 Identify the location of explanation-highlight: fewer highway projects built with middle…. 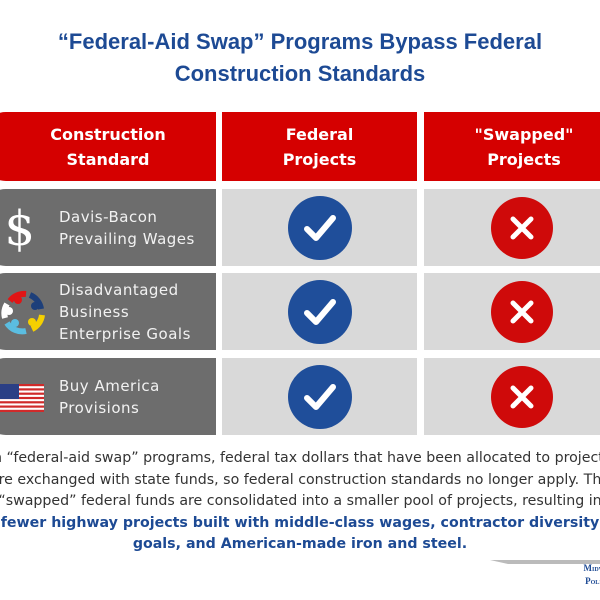
(300, 533).